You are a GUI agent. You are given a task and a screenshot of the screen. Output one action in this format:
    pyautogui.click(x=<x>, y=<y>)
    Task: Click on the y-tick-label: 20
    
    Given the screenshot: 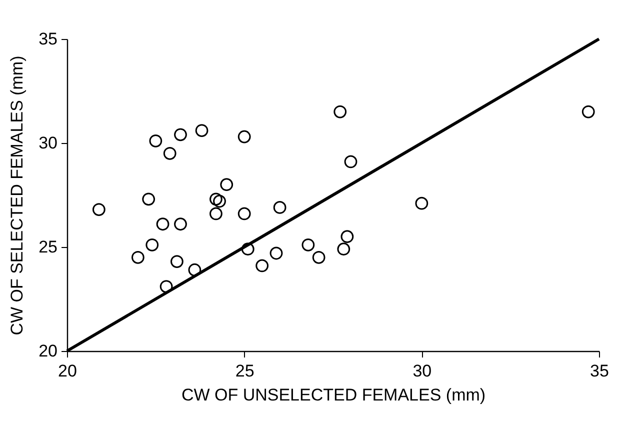 What is the action you would take?
    pyautogui.click(x=48, y=351)
    